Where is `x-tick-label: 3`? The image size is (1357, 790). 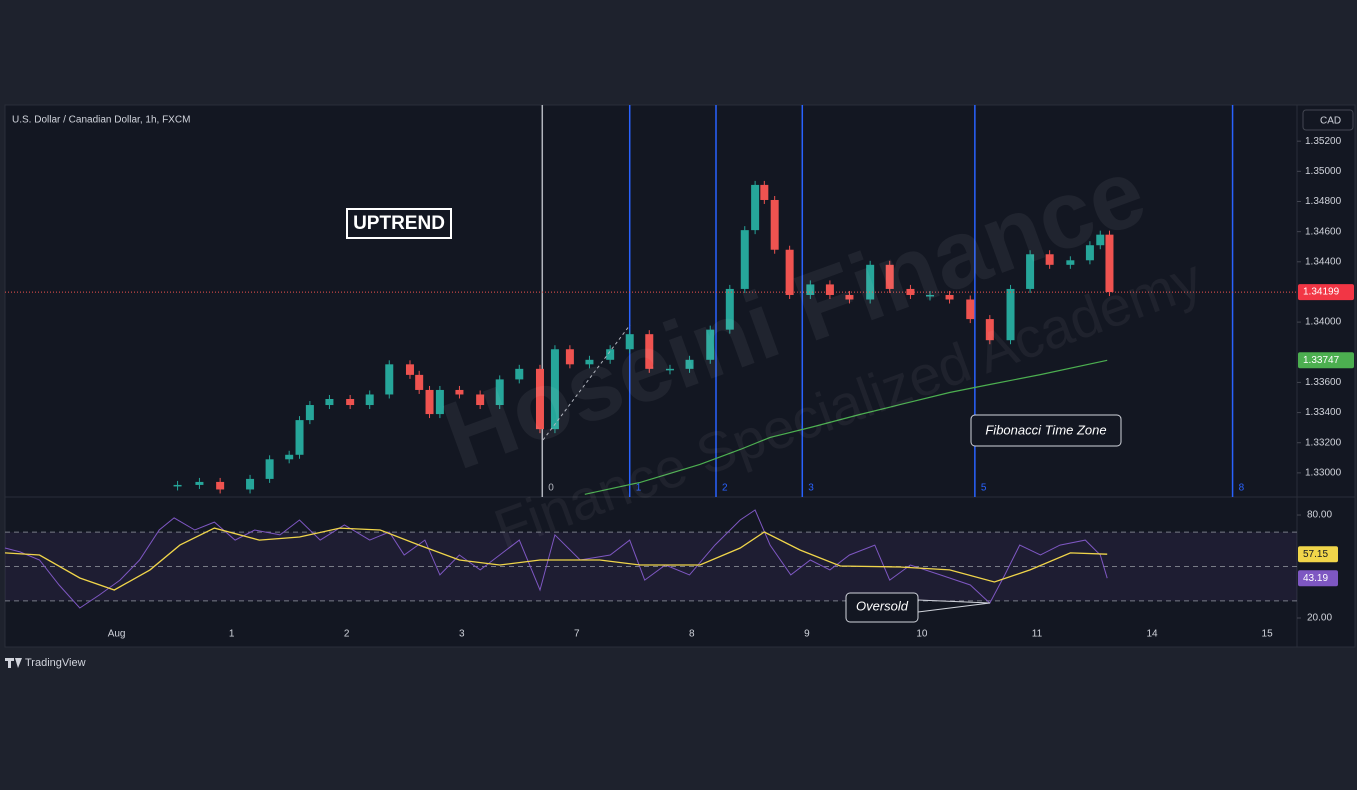 x-tick-label: 3 is located at coordinates (462, 634).